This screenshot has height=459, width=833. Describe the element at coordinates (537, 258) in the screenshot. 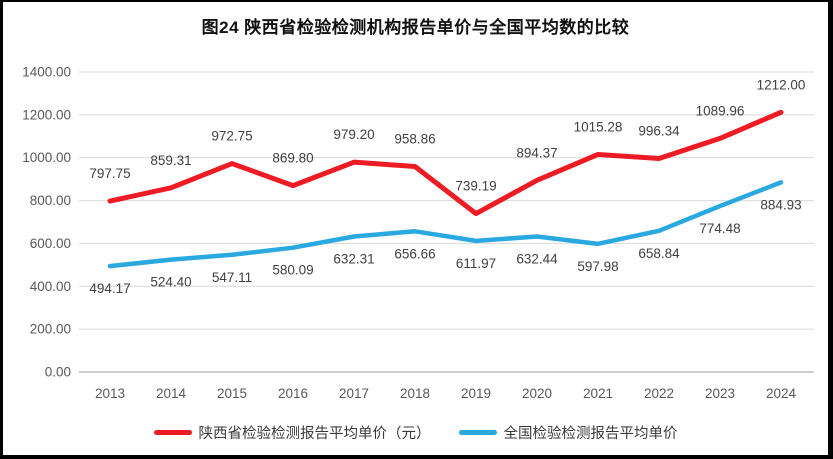

I see `data-label: 632.44` at that location.